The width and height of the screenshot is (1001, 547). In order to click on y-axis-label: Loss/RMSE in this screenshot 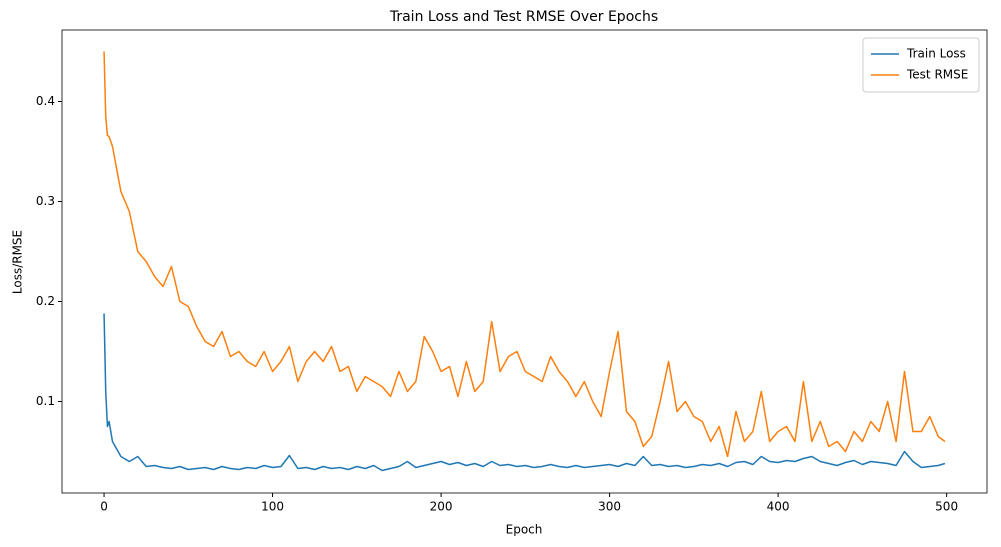, I will do `click(18, 262)`.